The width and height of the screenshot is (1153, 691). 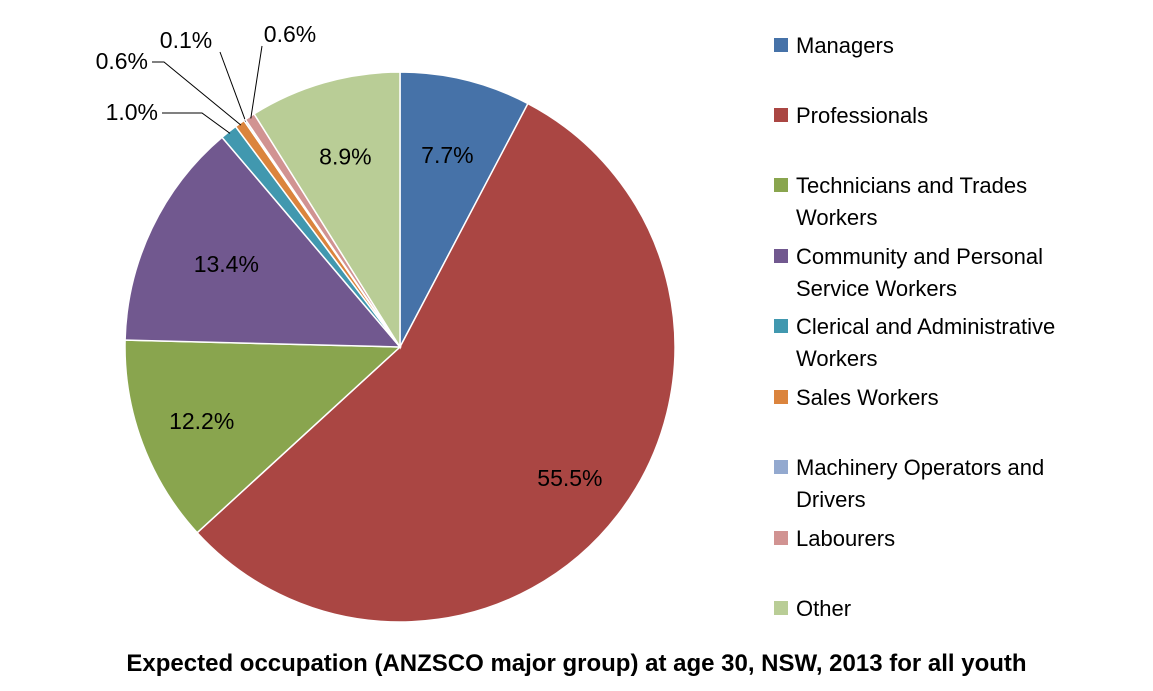 I want to click on legend-label: Clerical and Administrative Workers, so click(x=926, y=342).